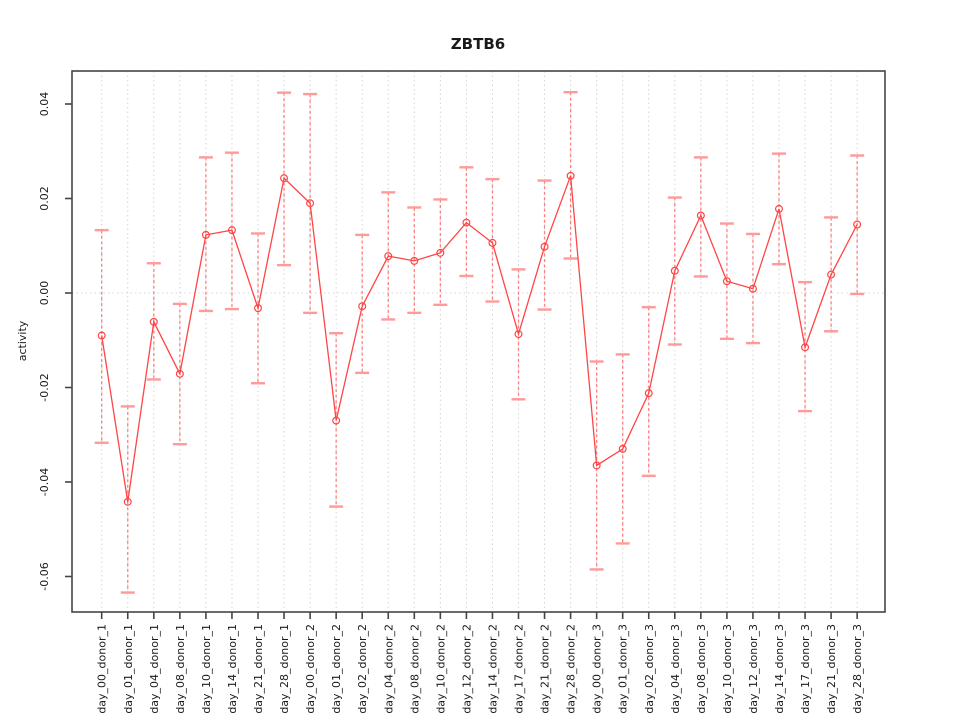 This screenshot has width=960, height=724. What do you see at coordinates (727, 669) in the screenshot?
I see `x-tick-label: day_10_donor_3` at bounding box center [727, 669].